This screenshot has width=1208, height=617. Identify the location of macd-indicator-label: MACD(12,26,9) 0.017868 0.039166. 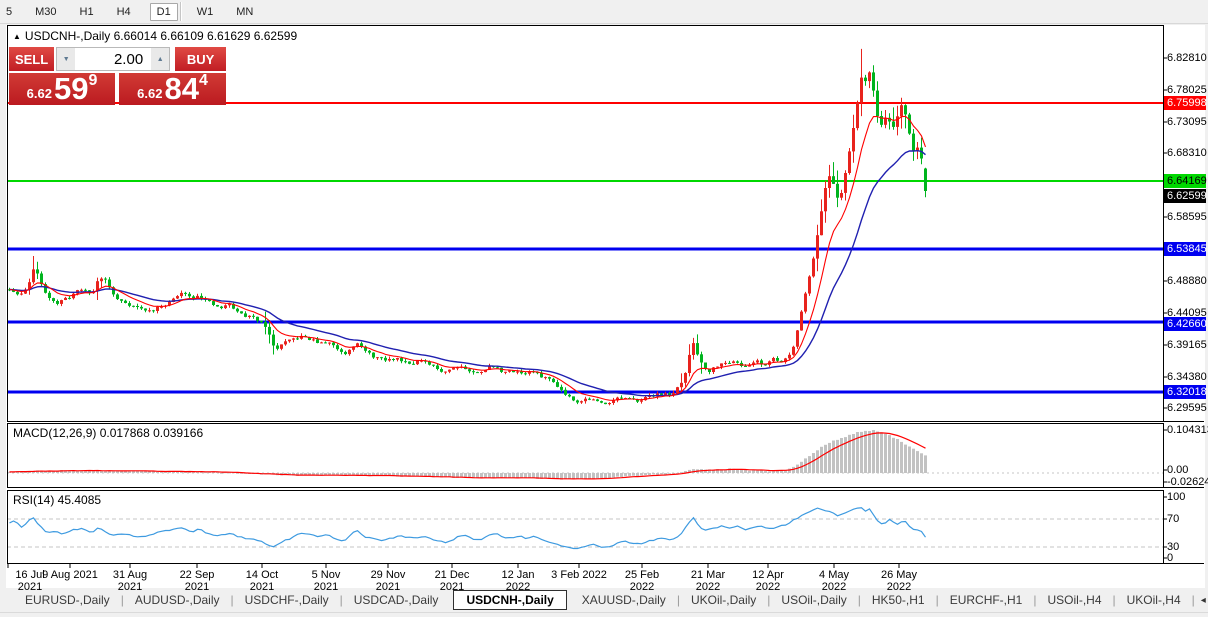
(108, 433).